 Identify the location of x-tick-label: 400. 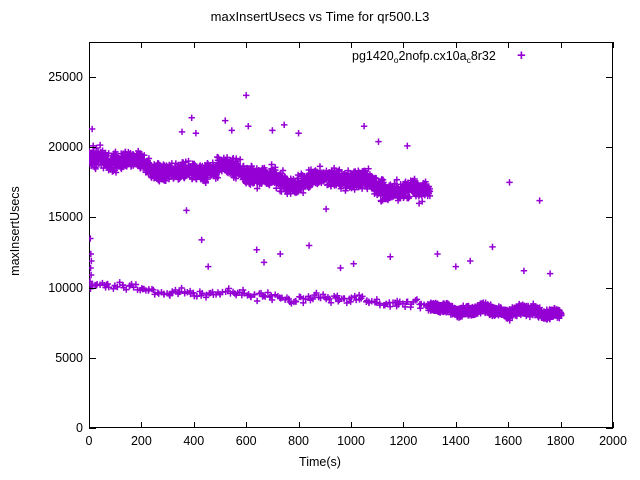
(194, 441).